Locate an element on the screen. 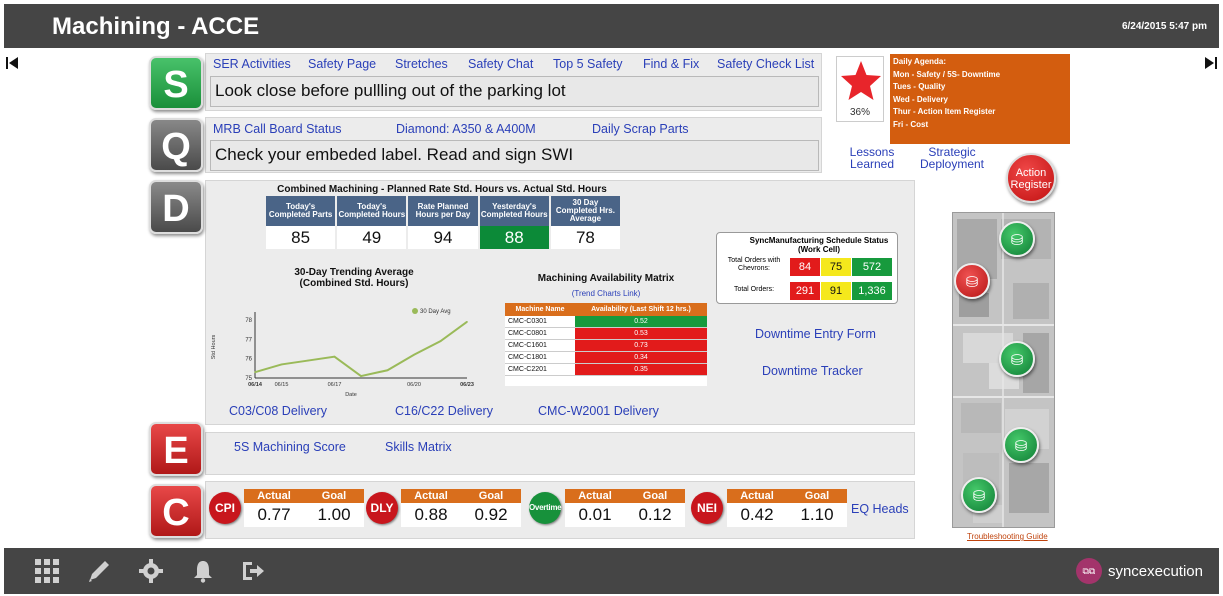 This screenshot has width=1223, height=596. skip-forward-icon is located at coordinates (1211, 64).